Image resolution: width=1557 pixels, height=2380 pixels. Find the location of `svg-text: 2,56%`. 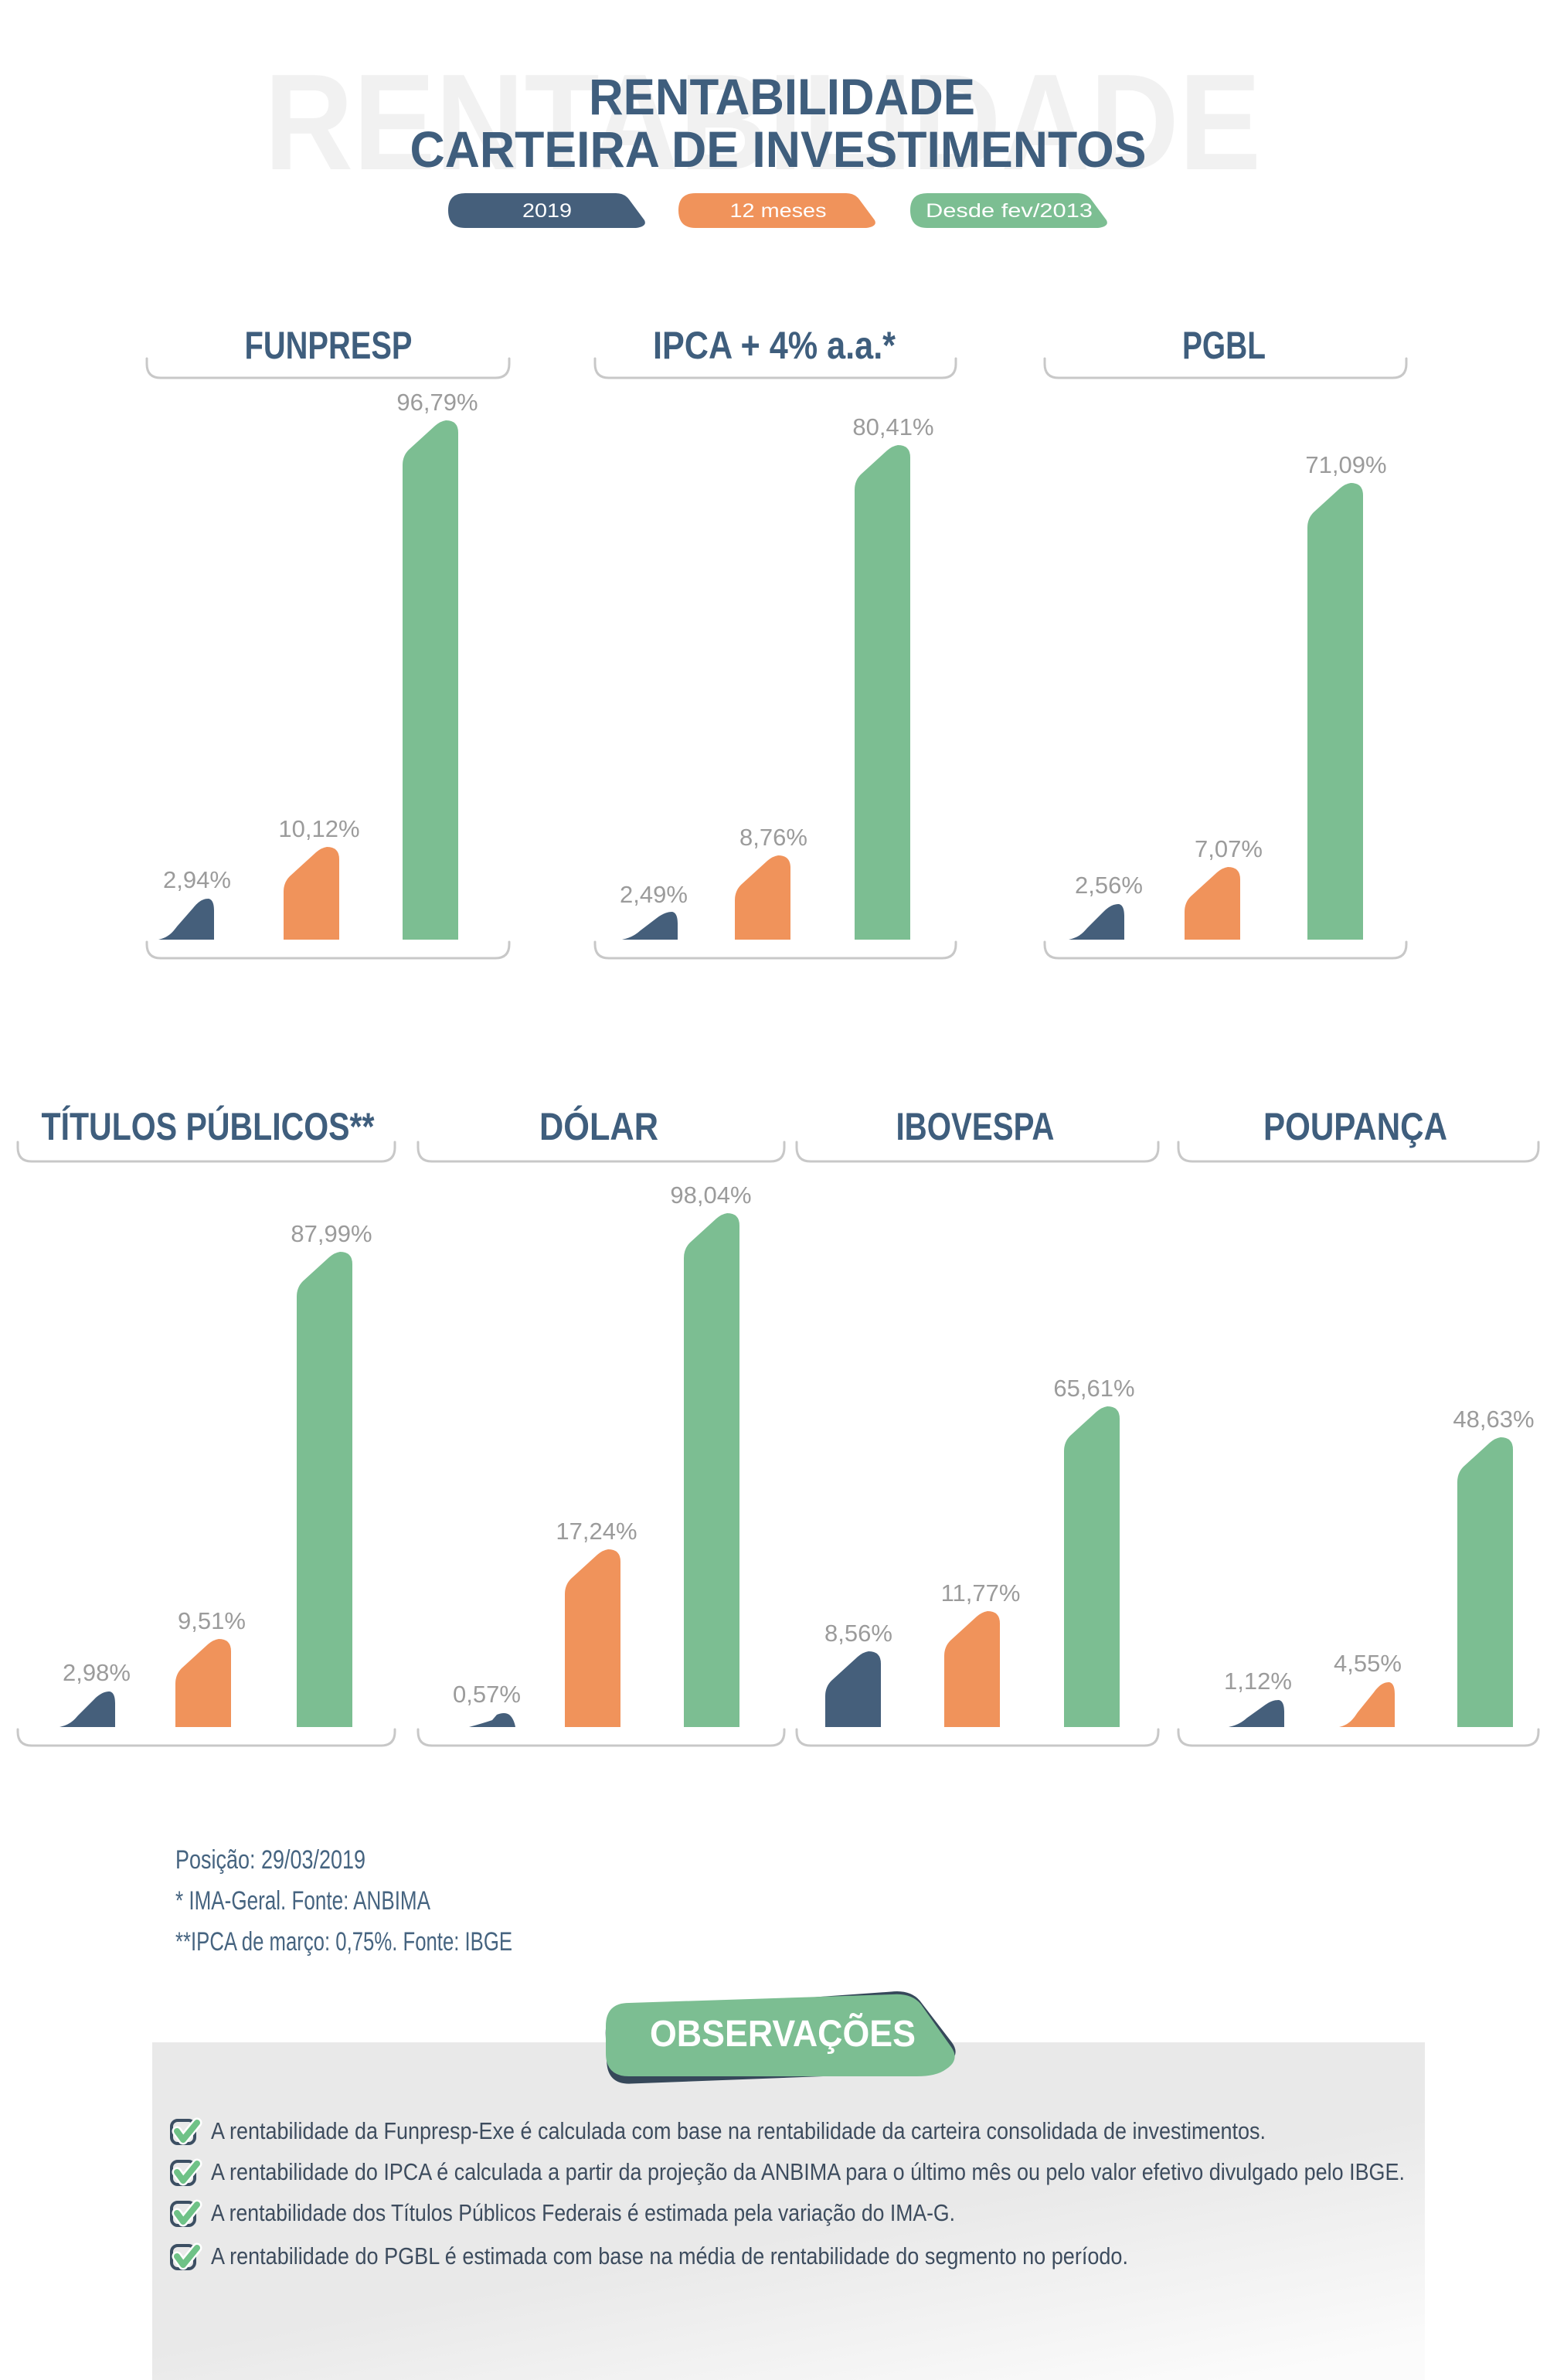

svg-text: 2,56% is located at coordinates (1109, 885).